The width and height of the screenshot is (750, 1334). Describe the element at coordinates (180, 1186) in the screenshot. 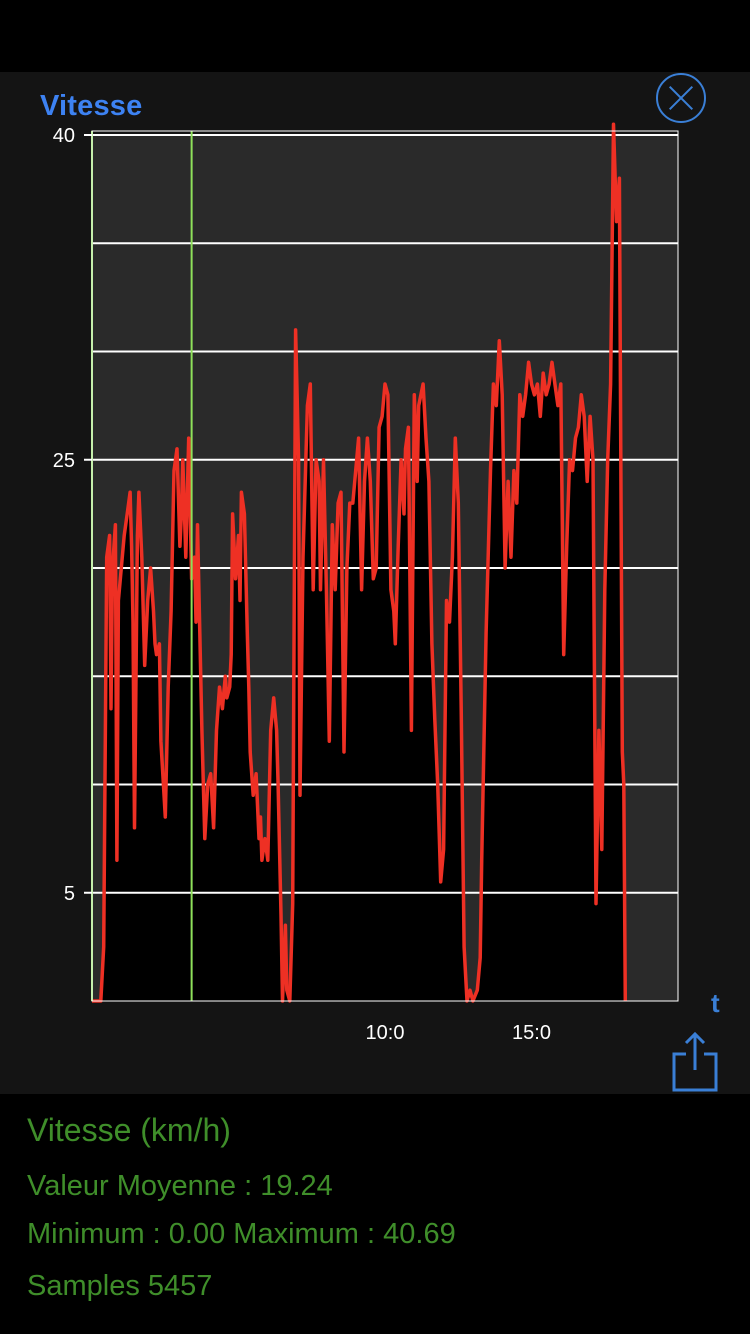

I see `stats-average: Valeur Moyenne : 19.24` at that location.